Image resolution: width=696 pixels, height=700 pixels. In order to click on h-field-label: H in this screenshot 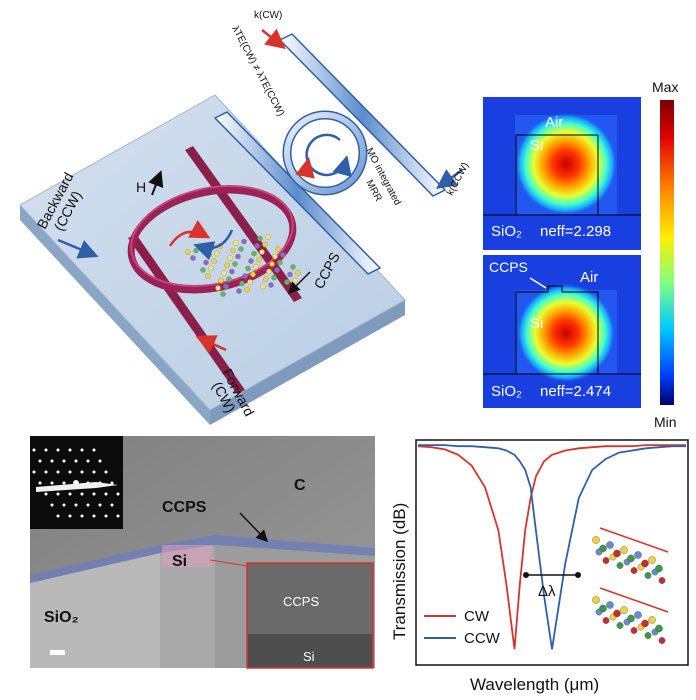, I will do `click(141, 187)`.